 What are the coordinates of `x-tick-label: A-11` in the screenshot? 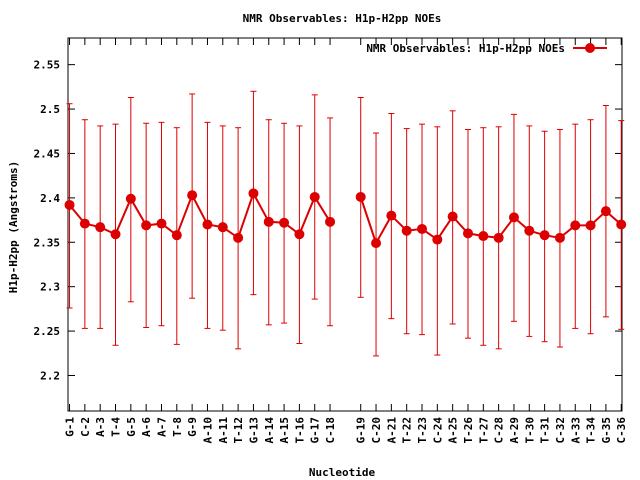 It's located at (223, 430).